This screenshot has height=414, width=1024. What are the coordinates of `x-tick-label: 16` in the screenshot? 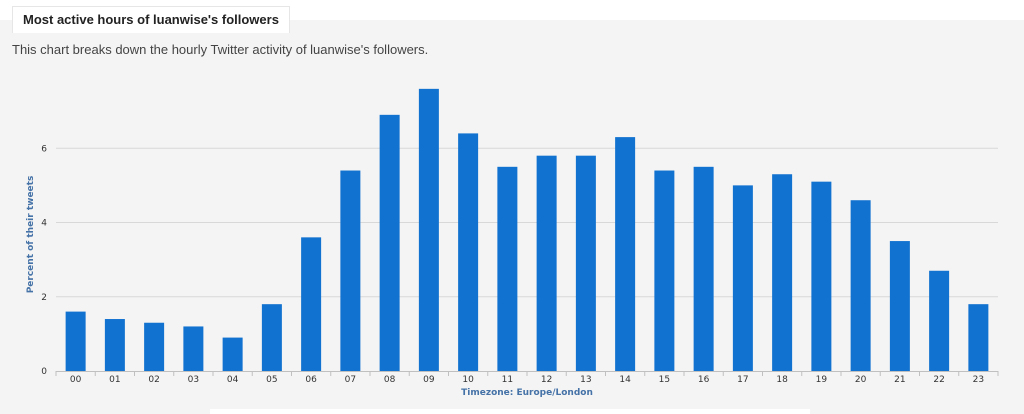 It's located at (704, 380).